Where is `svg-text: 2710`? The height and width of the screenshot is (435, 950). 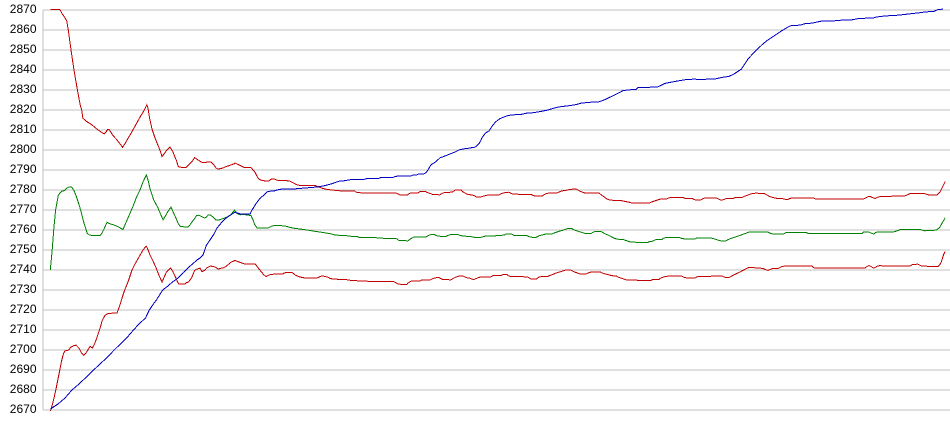
svg-text: 2710 is located at coordinates (23, 329).